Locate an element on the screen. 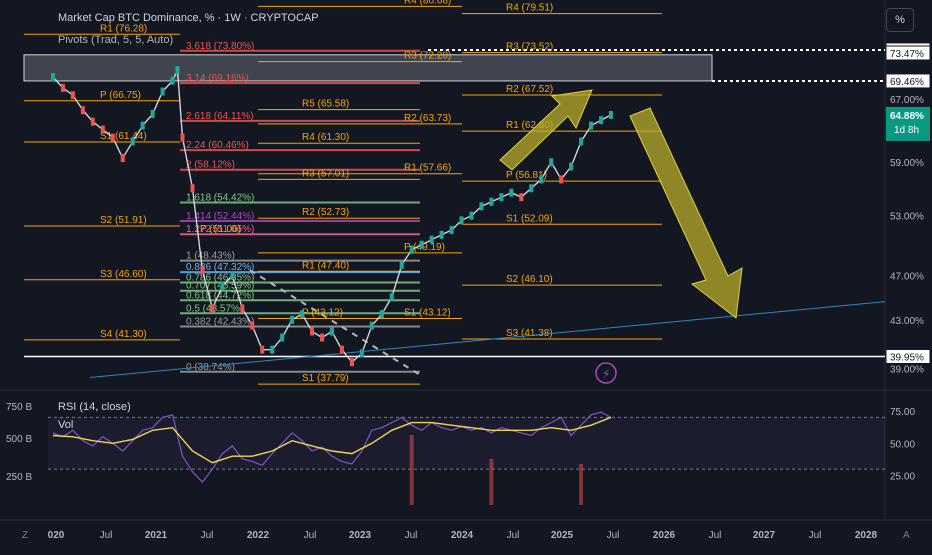 The height and width of the screenshot is (555, 932). pivot-left-label: R1 (76.28) is located at coordinates (123, 28).